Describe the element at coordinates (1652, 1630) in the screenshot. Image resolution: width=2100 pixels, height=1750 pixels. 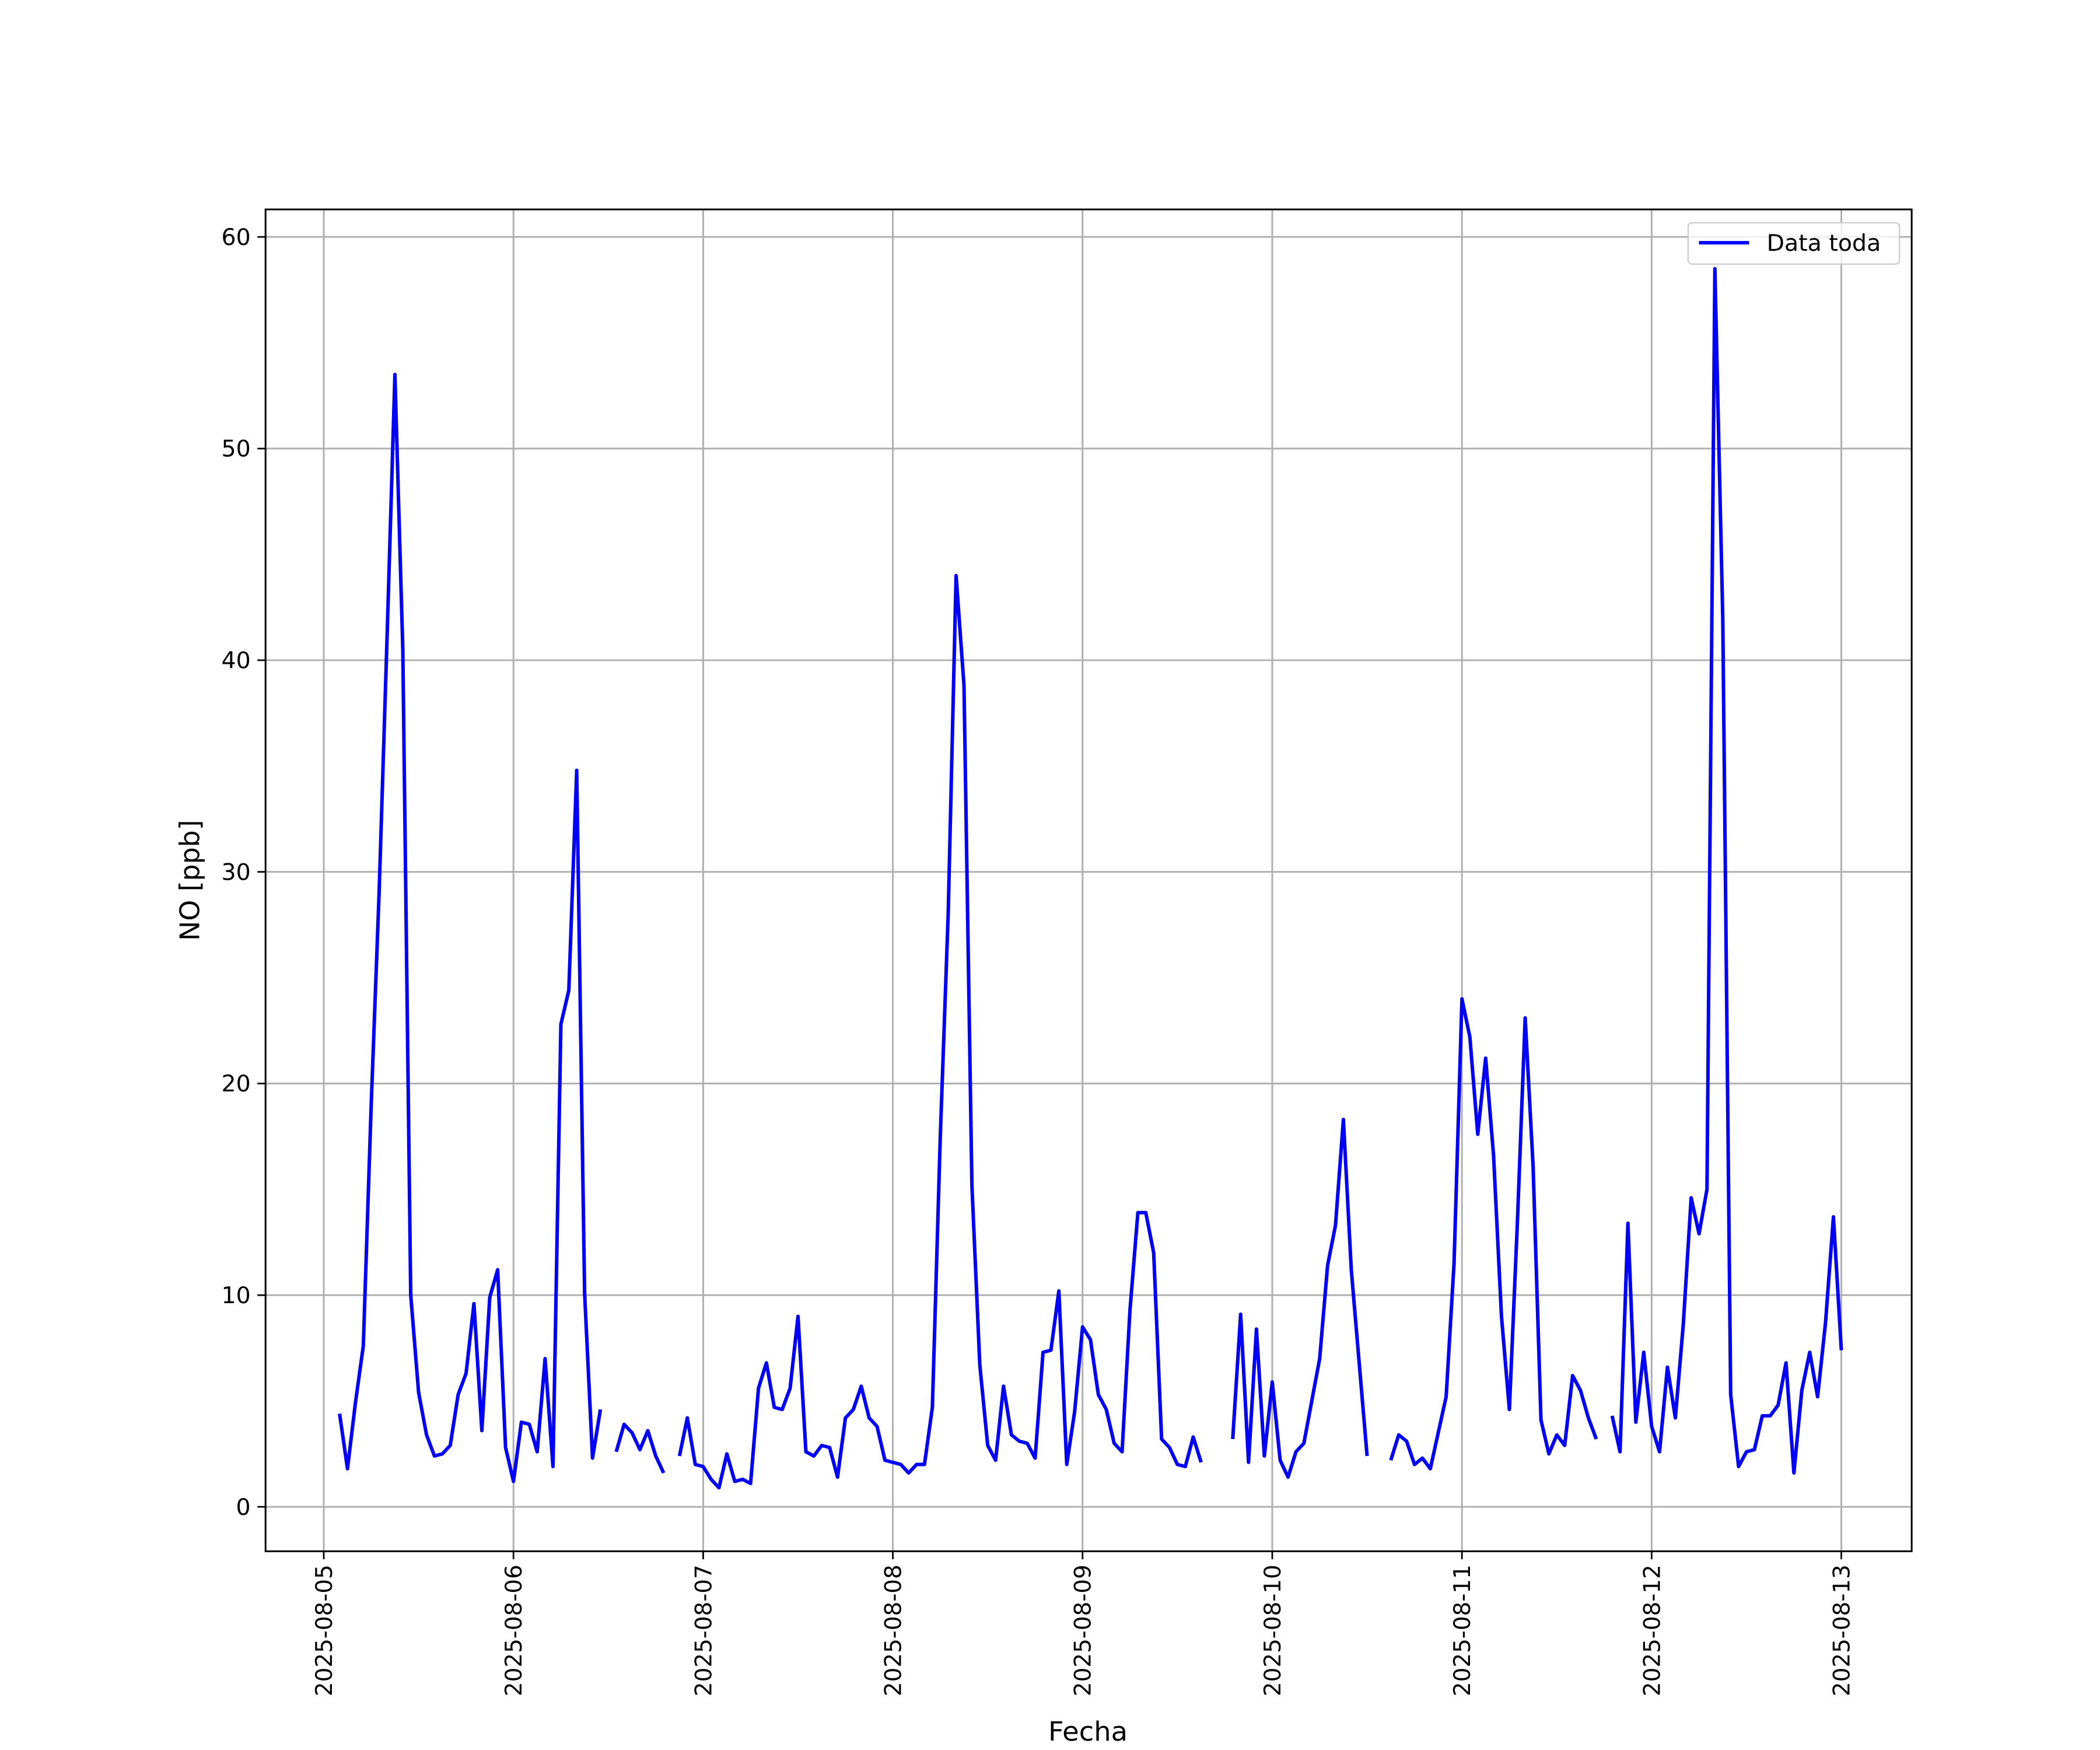
I see `x-tick-label: 2025-08-12` at that location.